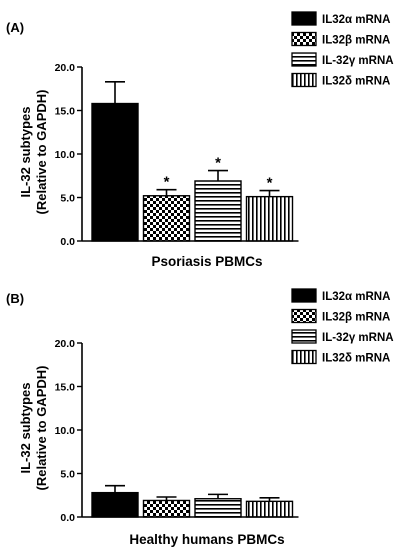  Describe the element at coordinates (15, 298) in the screenshot. I see `panel-label: (B)` at that location.